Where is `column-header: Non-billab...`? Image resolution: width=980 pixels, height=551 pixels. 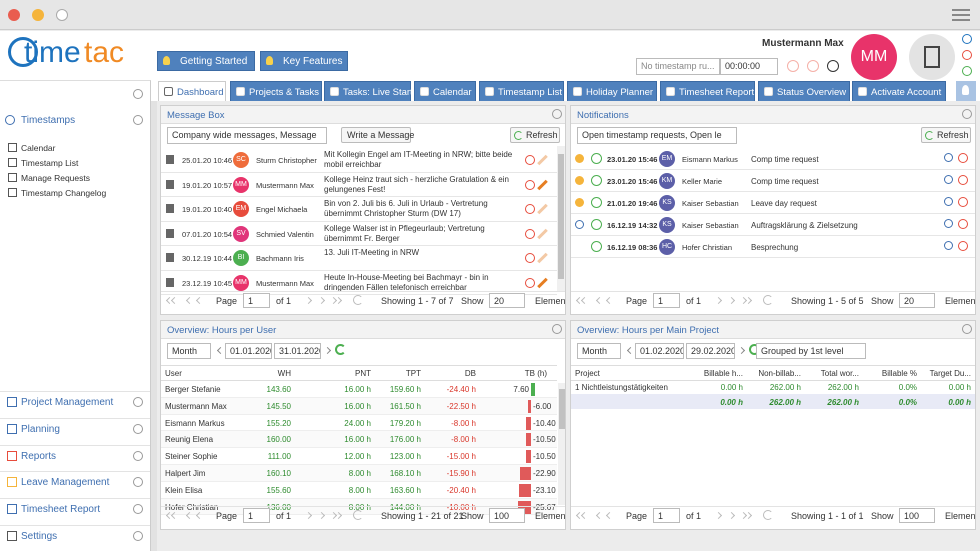 column-header: Non-billab... is located at coordinates (773, 373).